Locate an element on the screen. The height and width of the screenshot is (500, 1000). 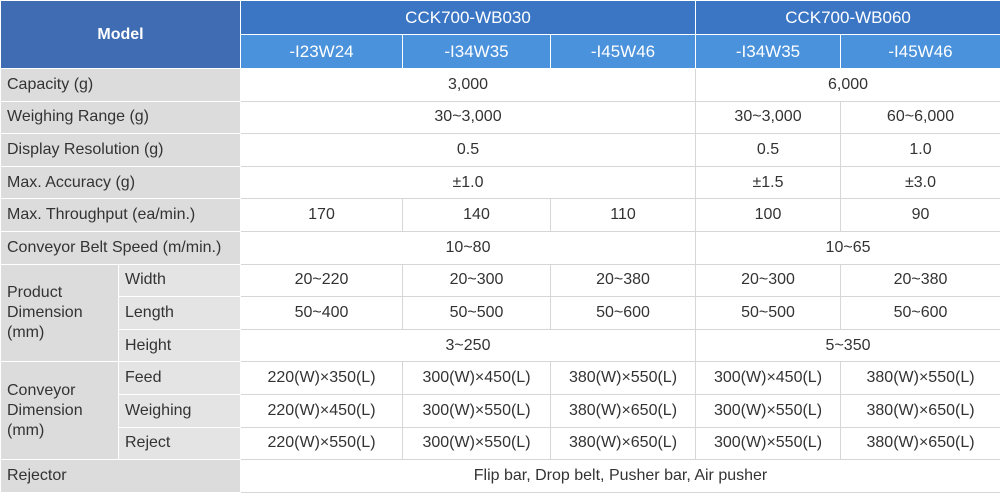
group-label: Conveyor Dimension (mm) is located at coordinates (59, 411).